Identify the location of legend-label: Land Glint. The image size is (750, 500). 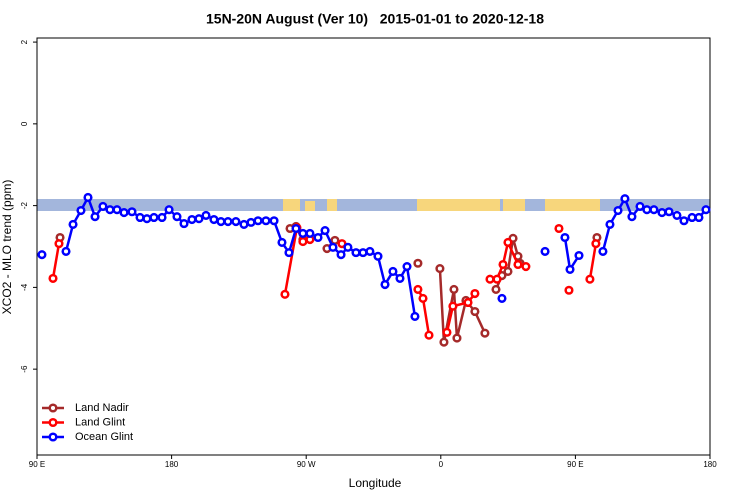
(100, 422).